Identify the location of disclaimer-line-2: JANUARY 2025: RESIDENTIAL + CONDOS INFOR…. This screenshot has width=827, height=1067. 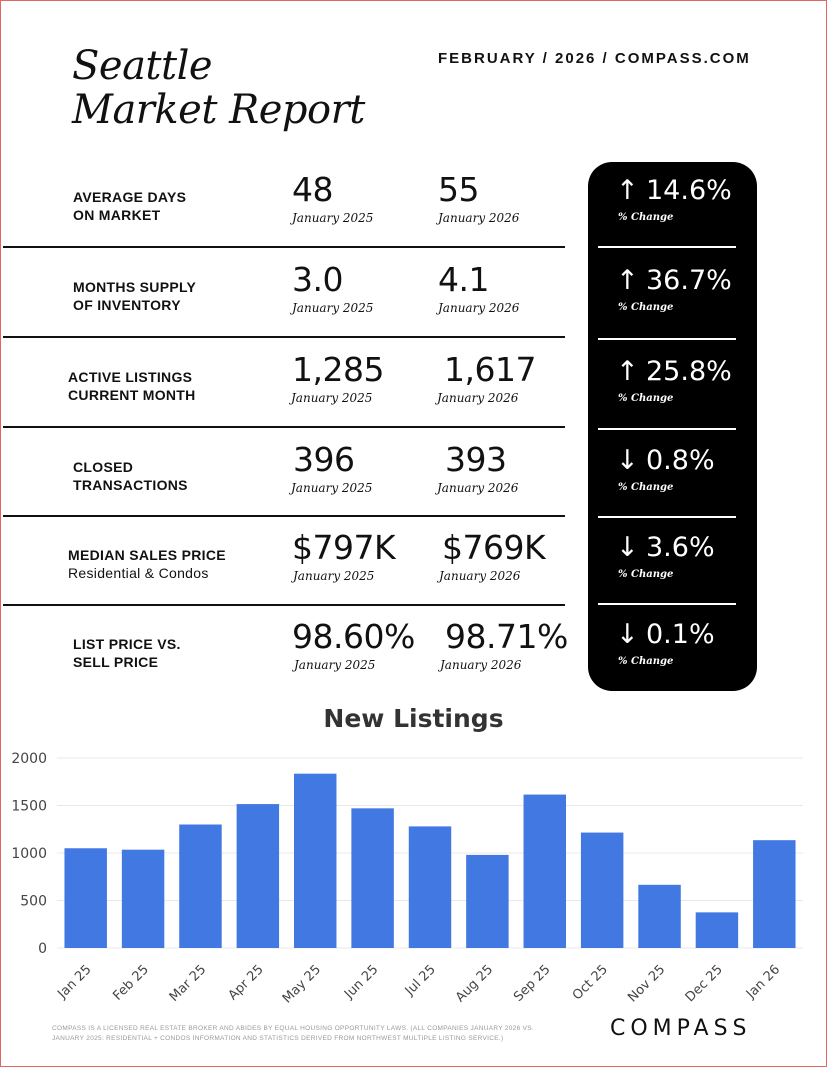
(278, 1038).